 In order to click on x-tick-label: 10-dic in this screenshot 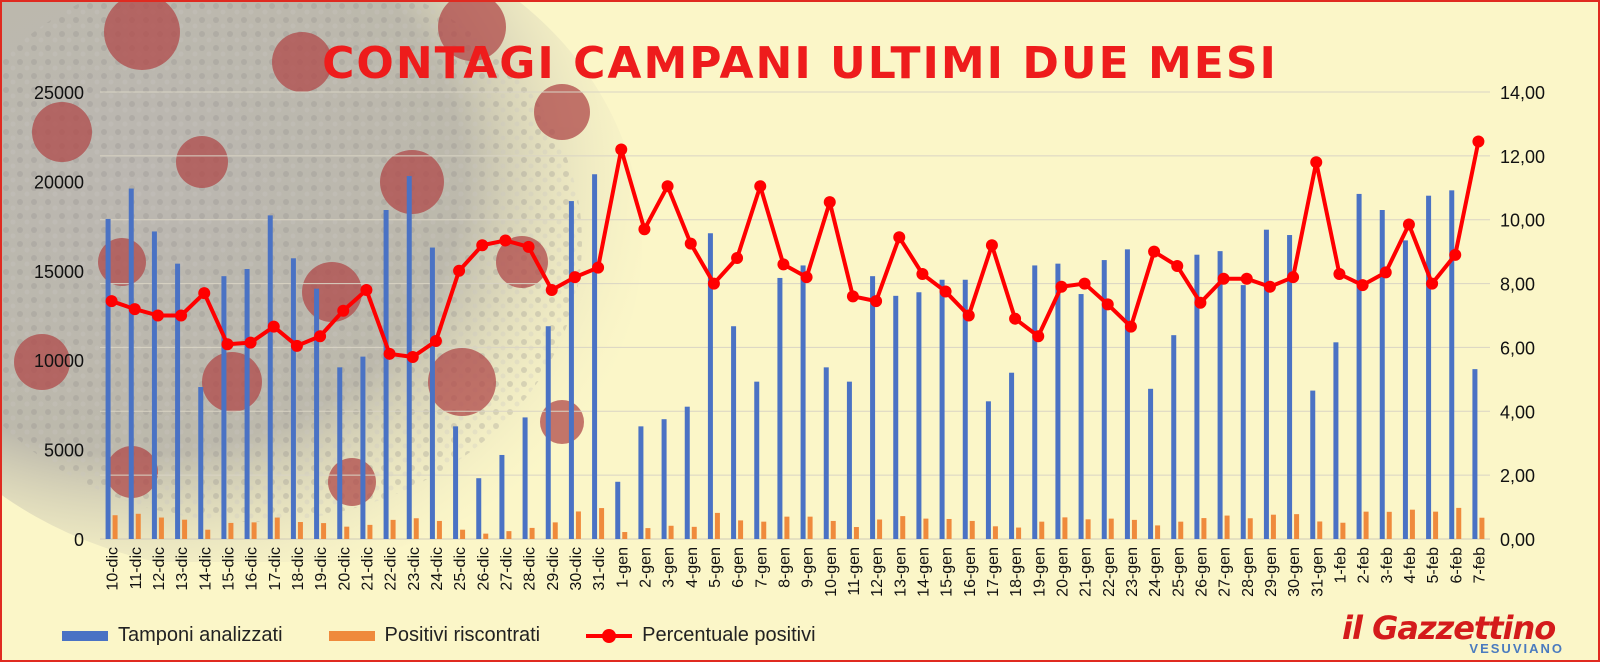, I will do `click(113, 569)`.